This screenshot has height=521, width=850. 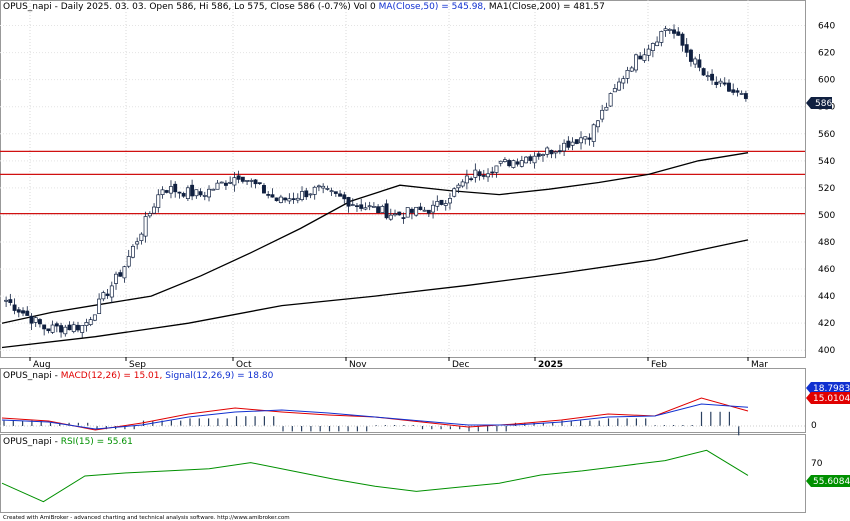 I want to click on last-price-badge, so click(x=819, y=103).